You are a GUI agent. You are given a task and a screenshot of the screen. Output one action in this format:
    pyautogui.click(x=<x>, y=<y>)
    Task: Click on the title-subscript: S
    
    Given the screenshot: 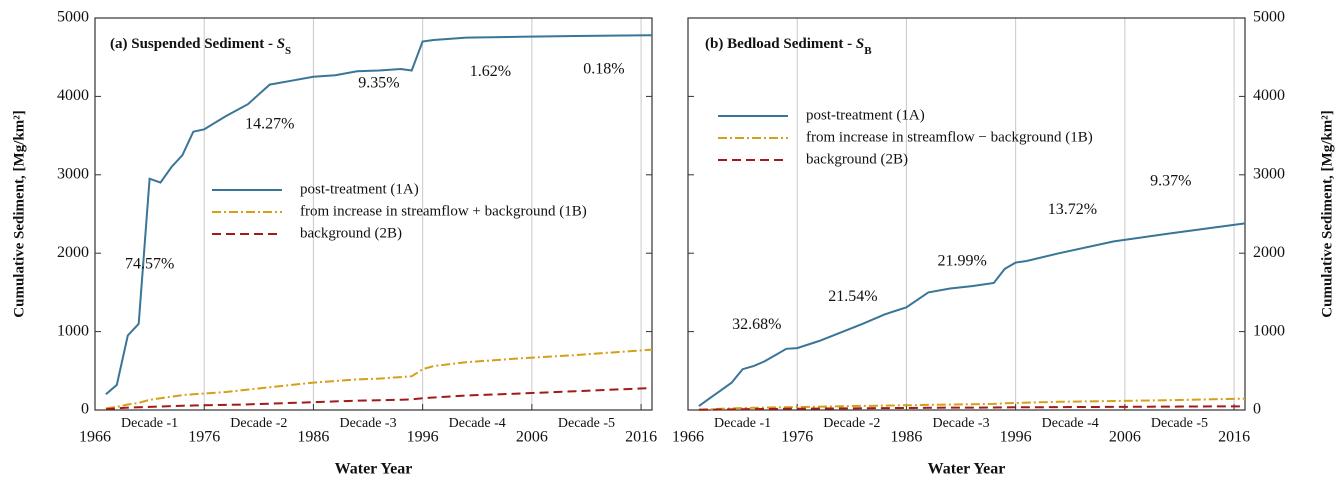 What is the action you would take?
    pyautogui.click(x=288, y=51)
    